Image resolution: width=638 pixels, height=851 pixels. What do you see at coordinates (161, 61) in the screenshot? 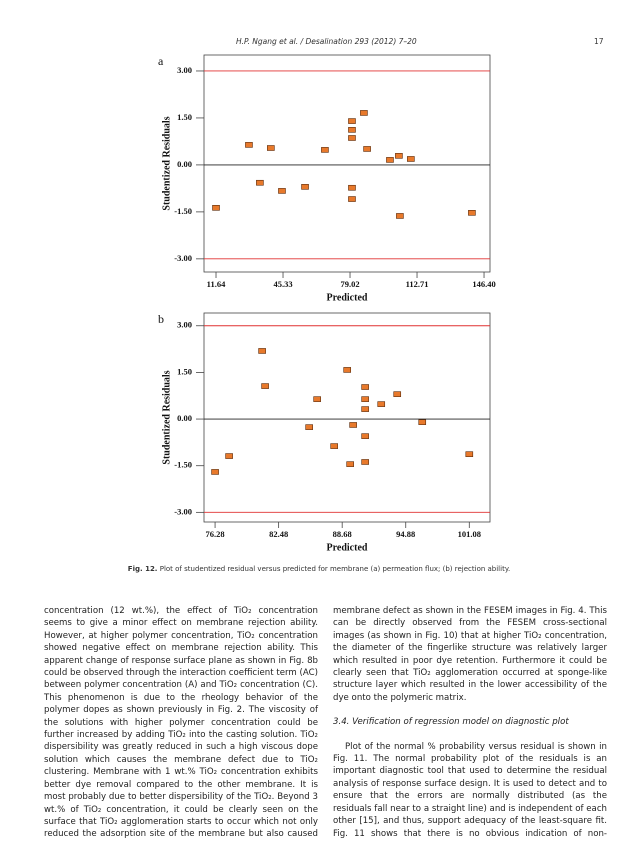
I see `panel-label: a` at bounding box center [161, 61].